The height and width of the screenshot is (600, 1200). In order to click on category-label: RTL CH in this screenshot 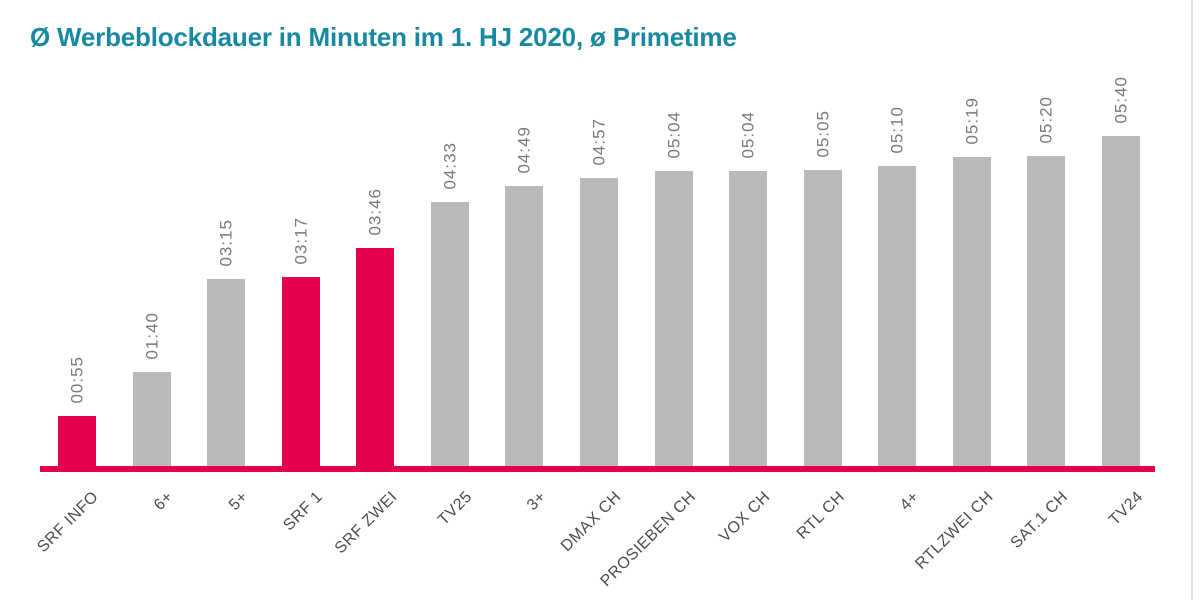, I will do `click(821, 515)`.